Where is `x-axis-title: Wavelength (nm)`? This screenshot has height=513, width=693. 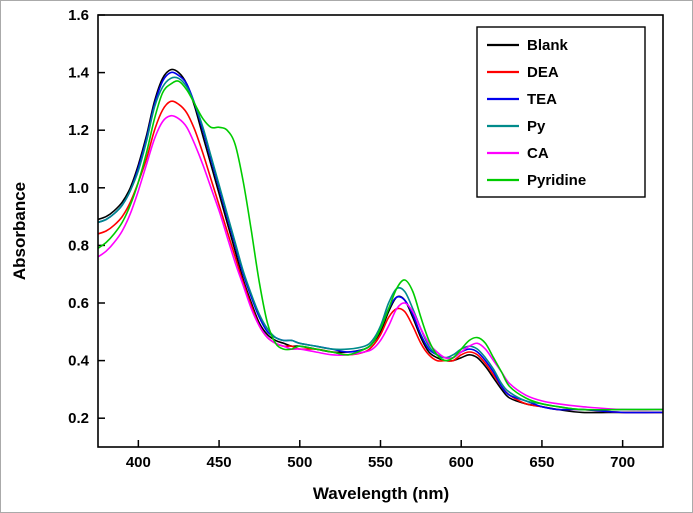 x-axis-title: Wavelength (nm) is located at coordinates (381, 493).